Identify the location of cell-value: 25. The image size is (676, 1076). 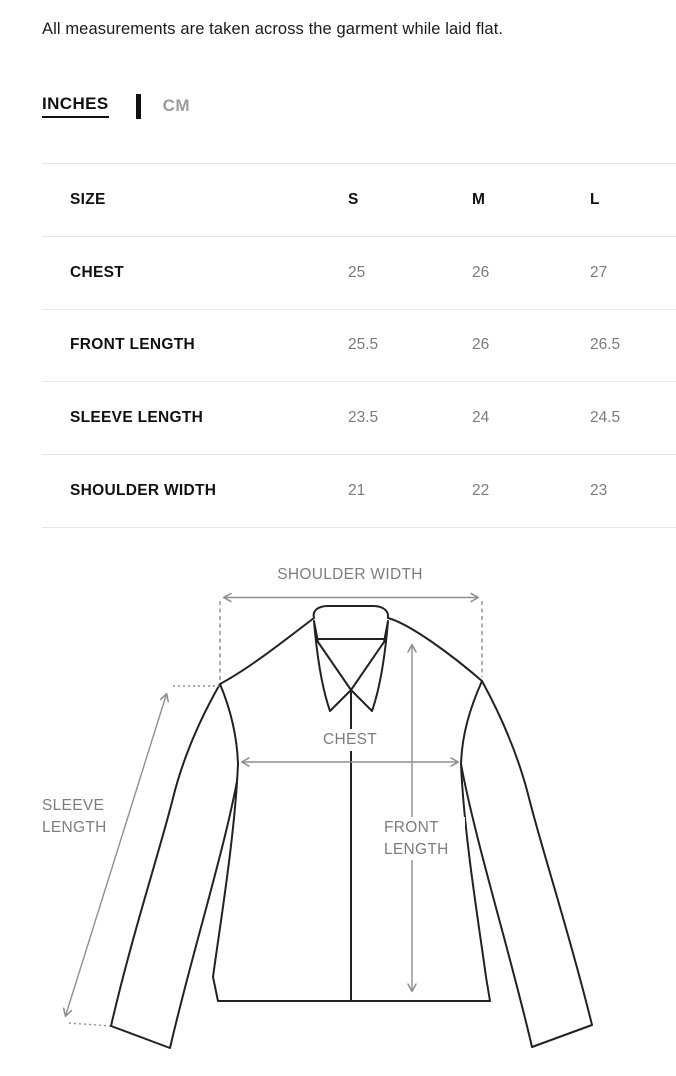
(357, 272).